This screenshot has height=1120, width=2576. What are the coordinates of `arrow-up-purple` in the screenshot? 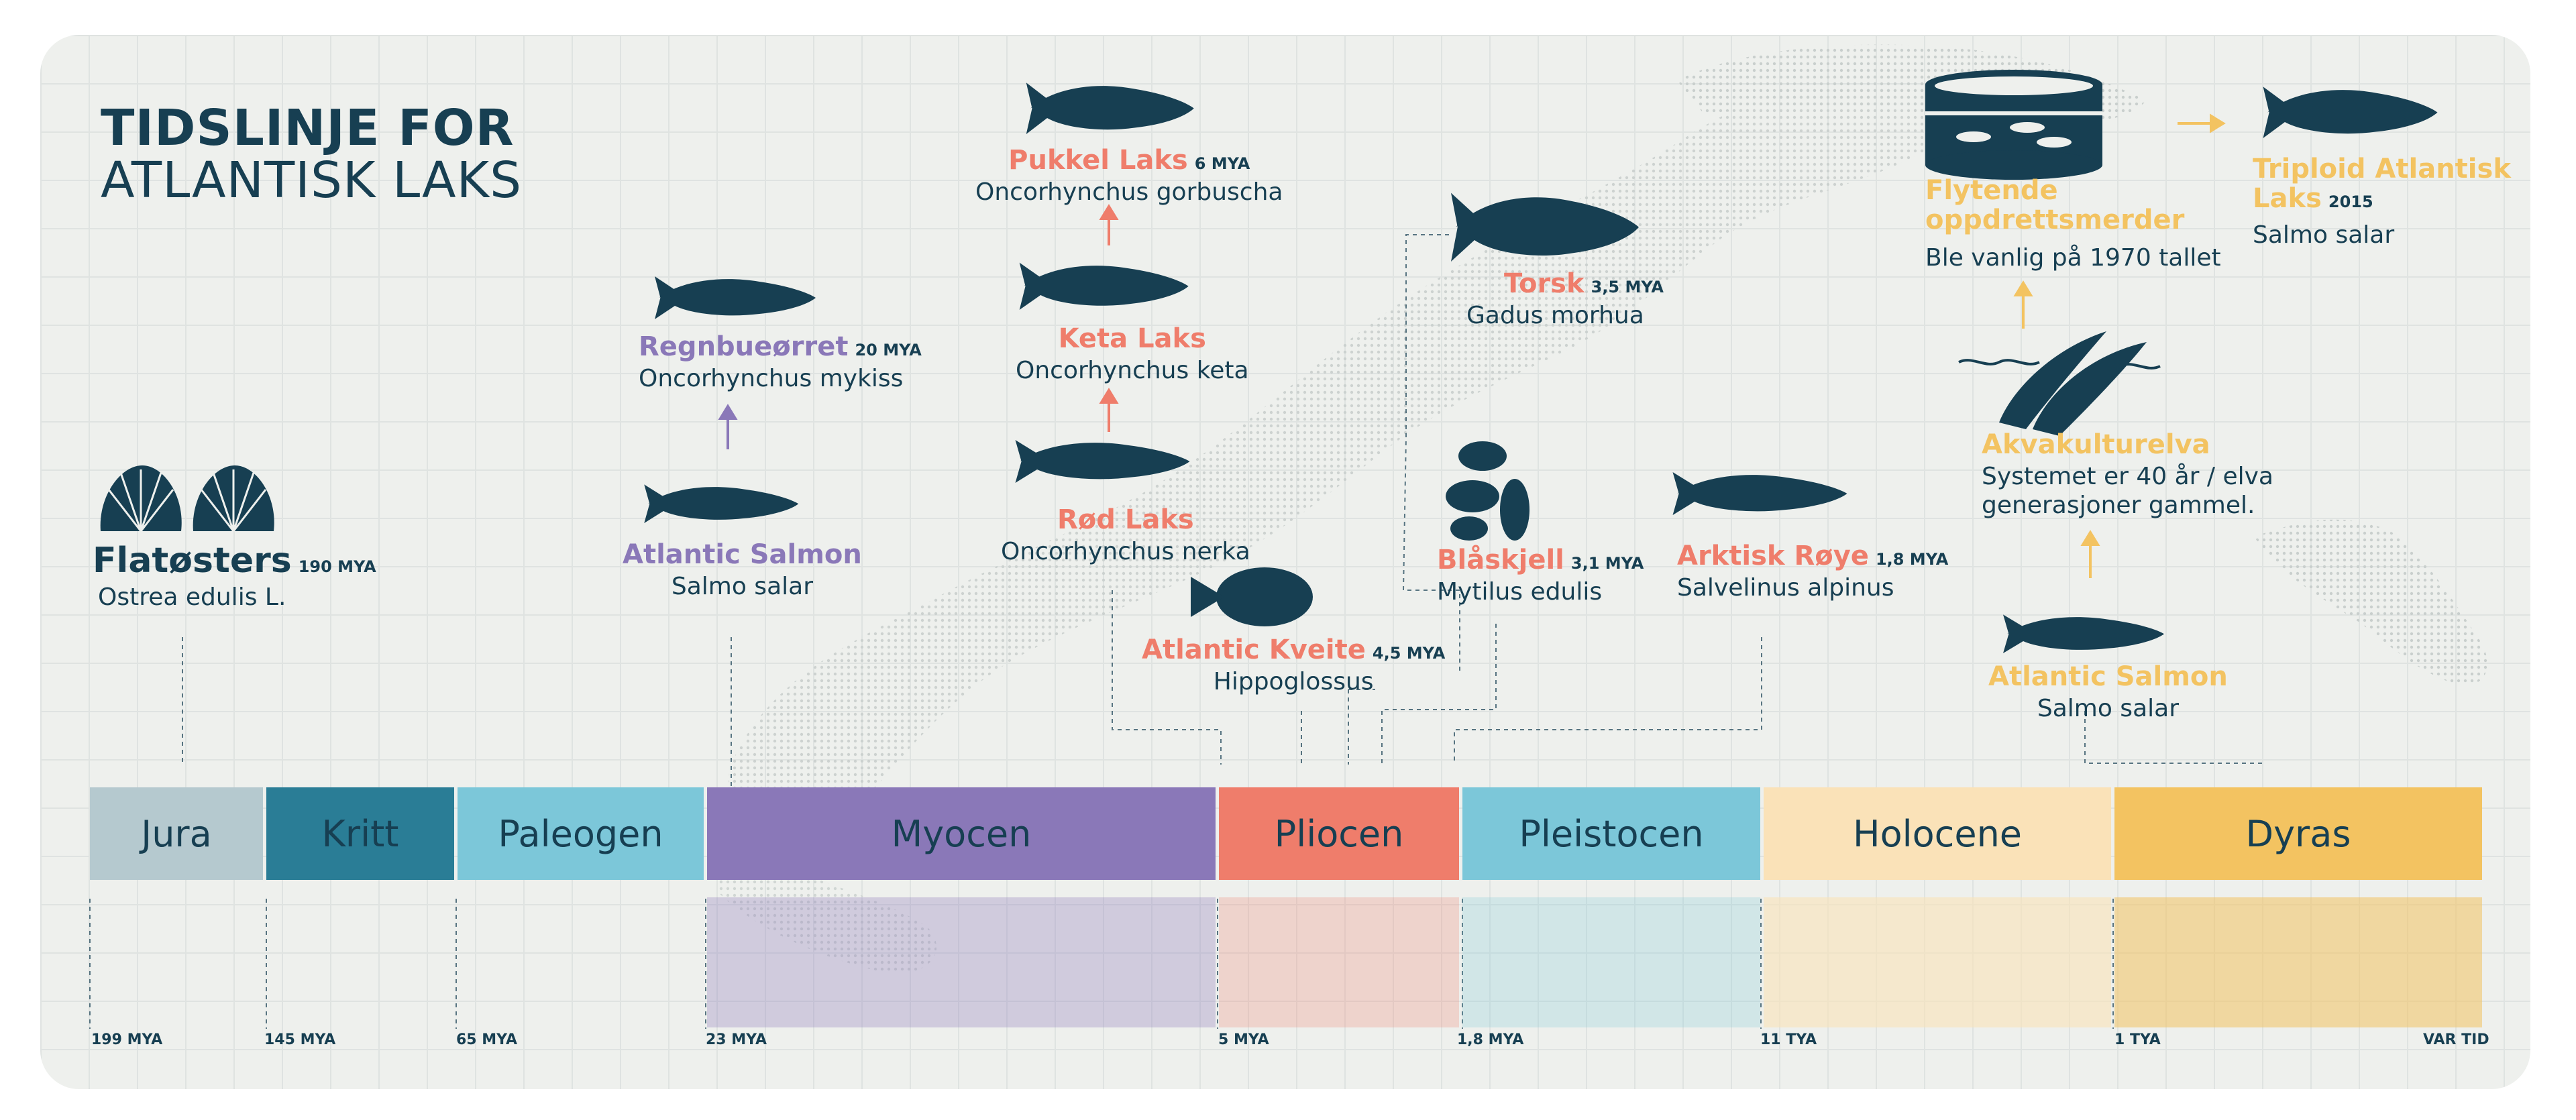 It's located at (728, 426).